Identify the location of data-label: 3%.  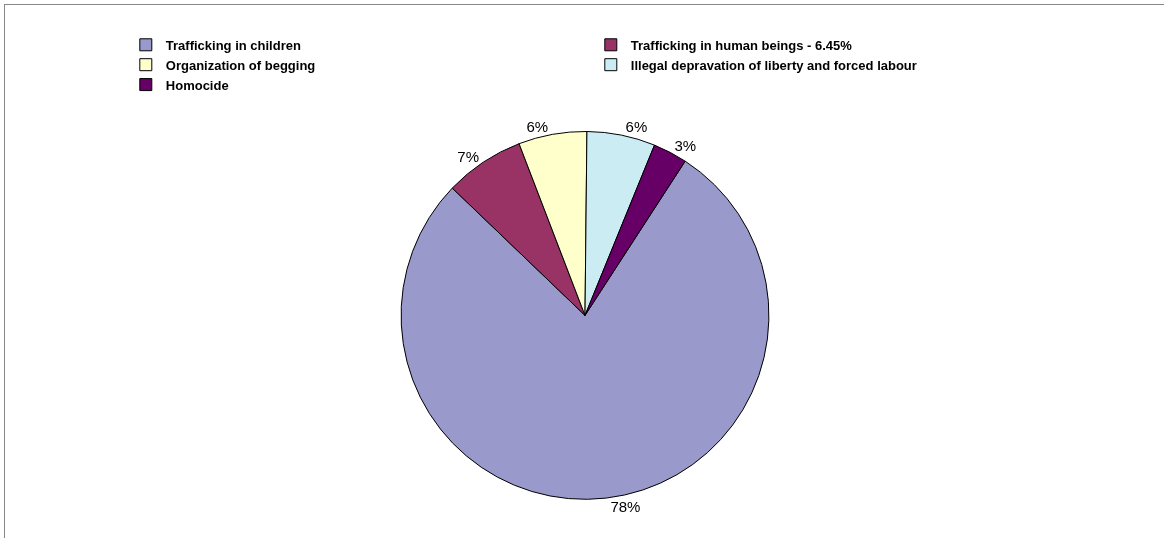
(685, 146).